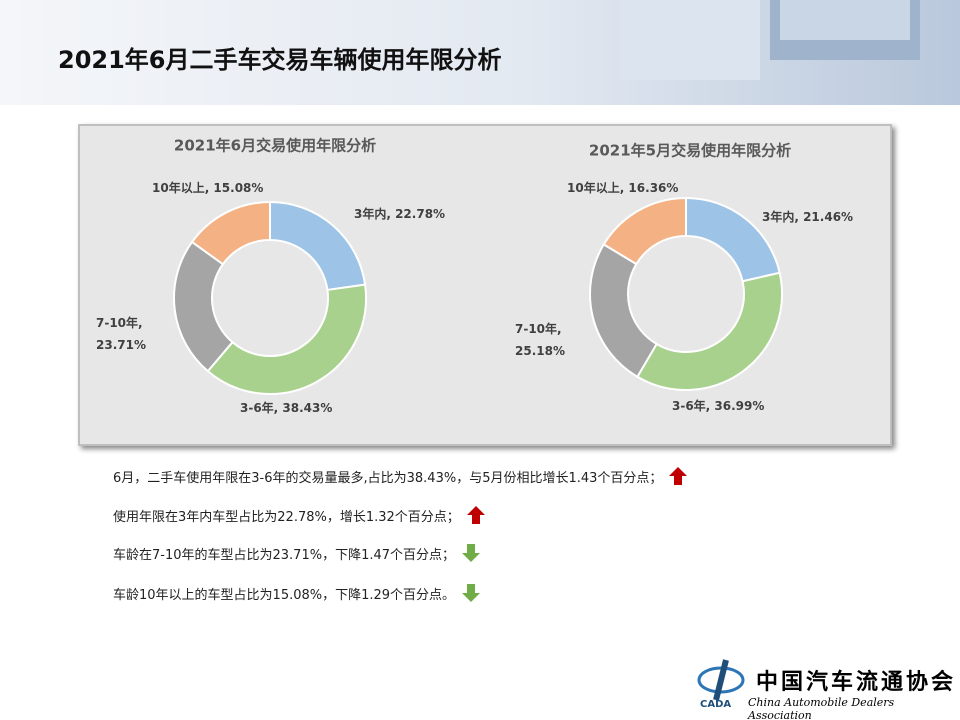 The width and height of the screenshot is (960, 720). Describe the element at coordinates (718, 406) in the screenshot. I see `data-label: 3-6年, 36.99%` at that location.